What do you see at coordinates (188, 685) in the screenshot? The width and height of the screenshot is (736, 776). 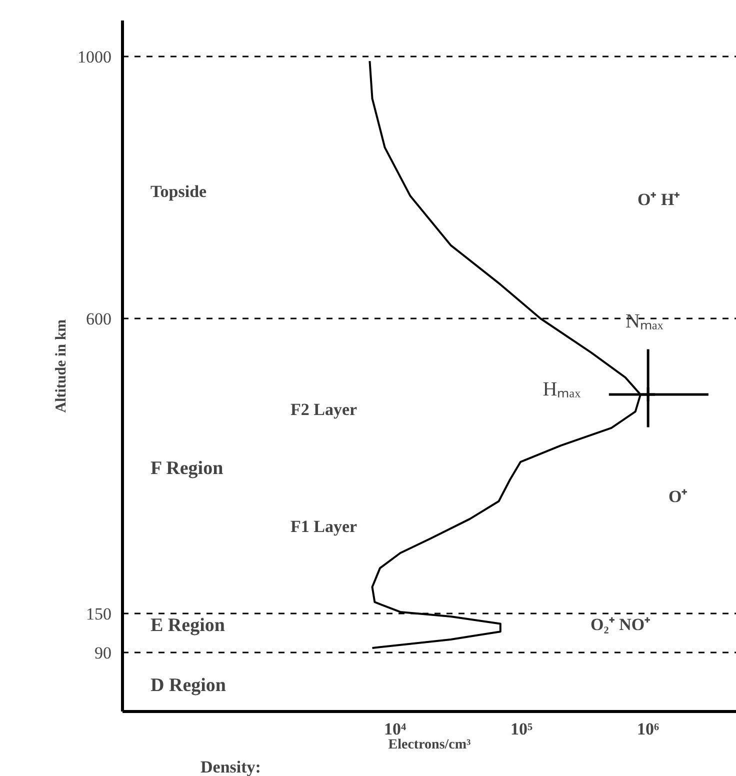 I see `annotation: D Region` at bounding box center [188, 685].